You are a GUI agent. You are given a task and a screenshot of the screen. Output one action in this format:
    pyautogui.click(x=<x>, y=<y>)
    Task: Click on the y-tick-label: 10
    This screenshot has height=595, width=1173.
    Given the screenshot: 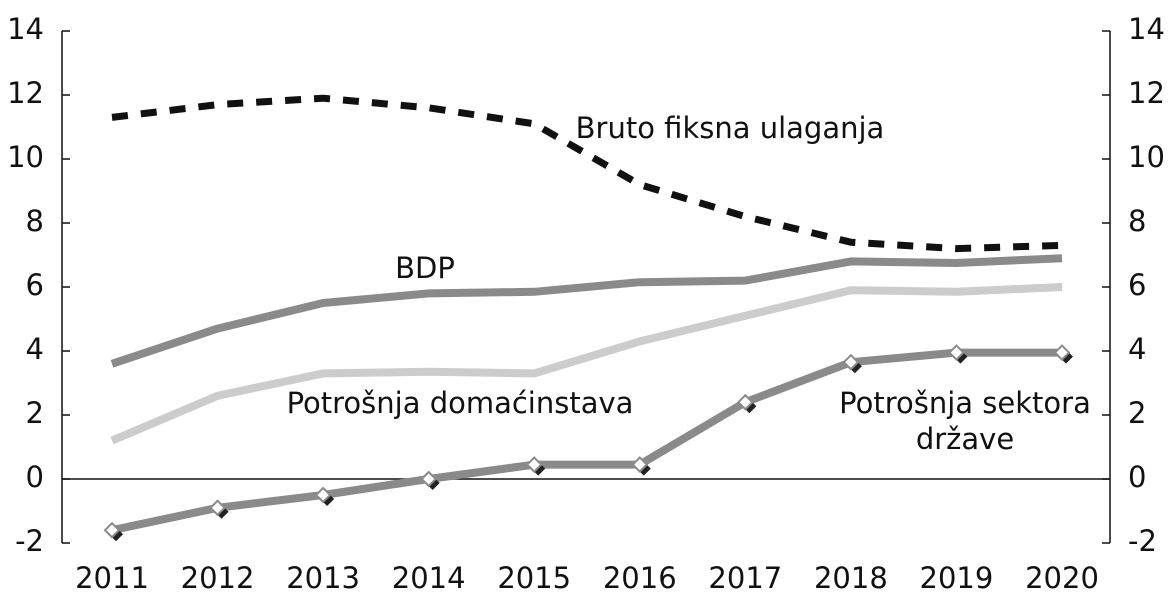 What is the action you would take?
    pyautogui.click(x=25, y=157)
    